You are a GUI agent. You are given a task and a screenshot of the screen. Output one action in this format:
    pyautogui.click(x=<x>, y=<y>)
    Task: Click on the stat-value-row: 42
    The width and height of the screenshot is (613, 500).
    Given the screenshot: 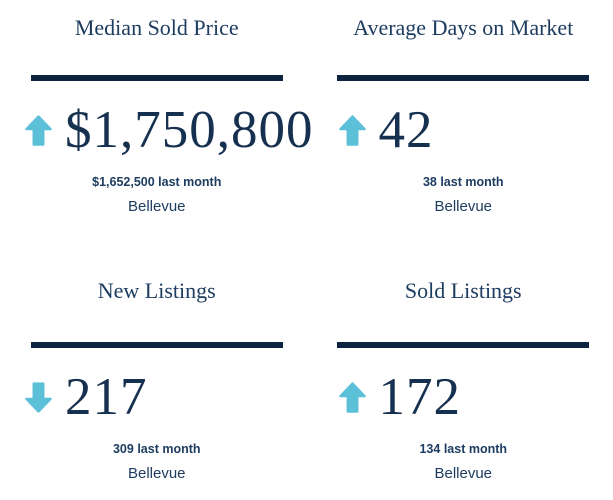 What is the action you would take?
    pyautogui.click(x=463, y=130)
    